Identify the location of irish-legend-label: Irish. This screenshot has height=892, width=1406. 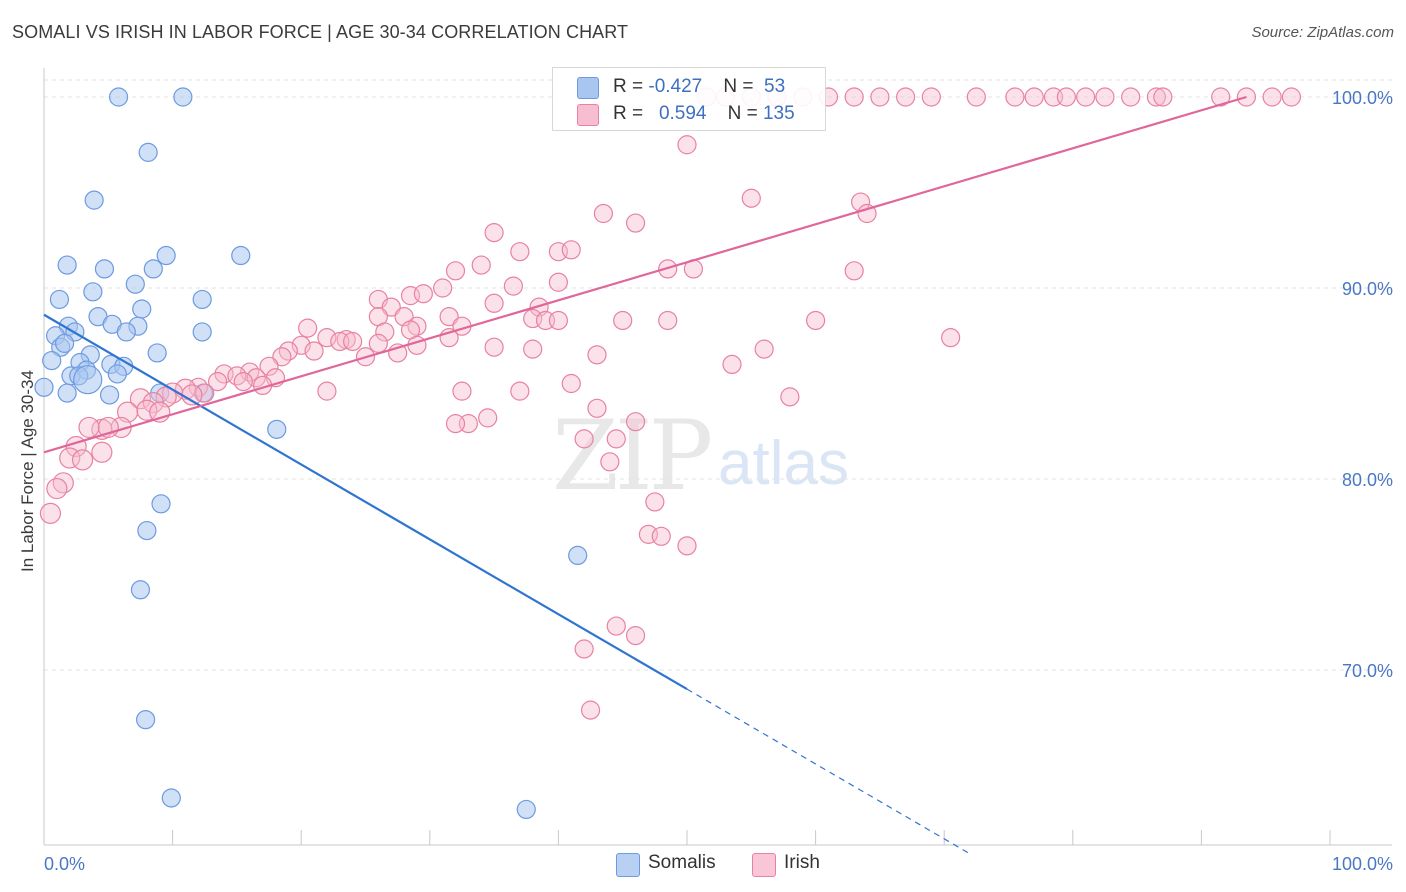
(802, 862).